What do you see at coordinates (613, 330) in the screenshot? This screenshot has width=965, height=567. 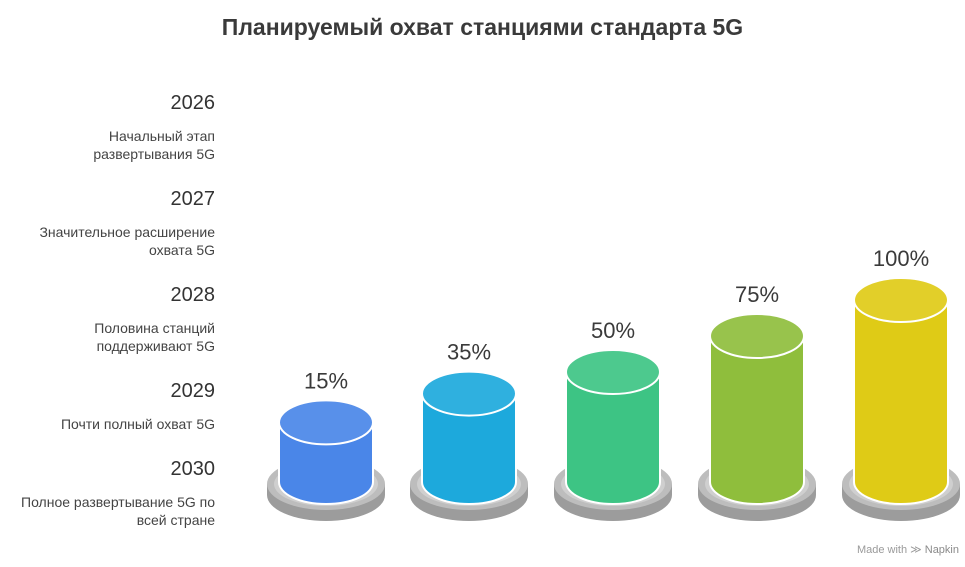 I see `data-label-2028: 50%` at bounding box center [613, 330].